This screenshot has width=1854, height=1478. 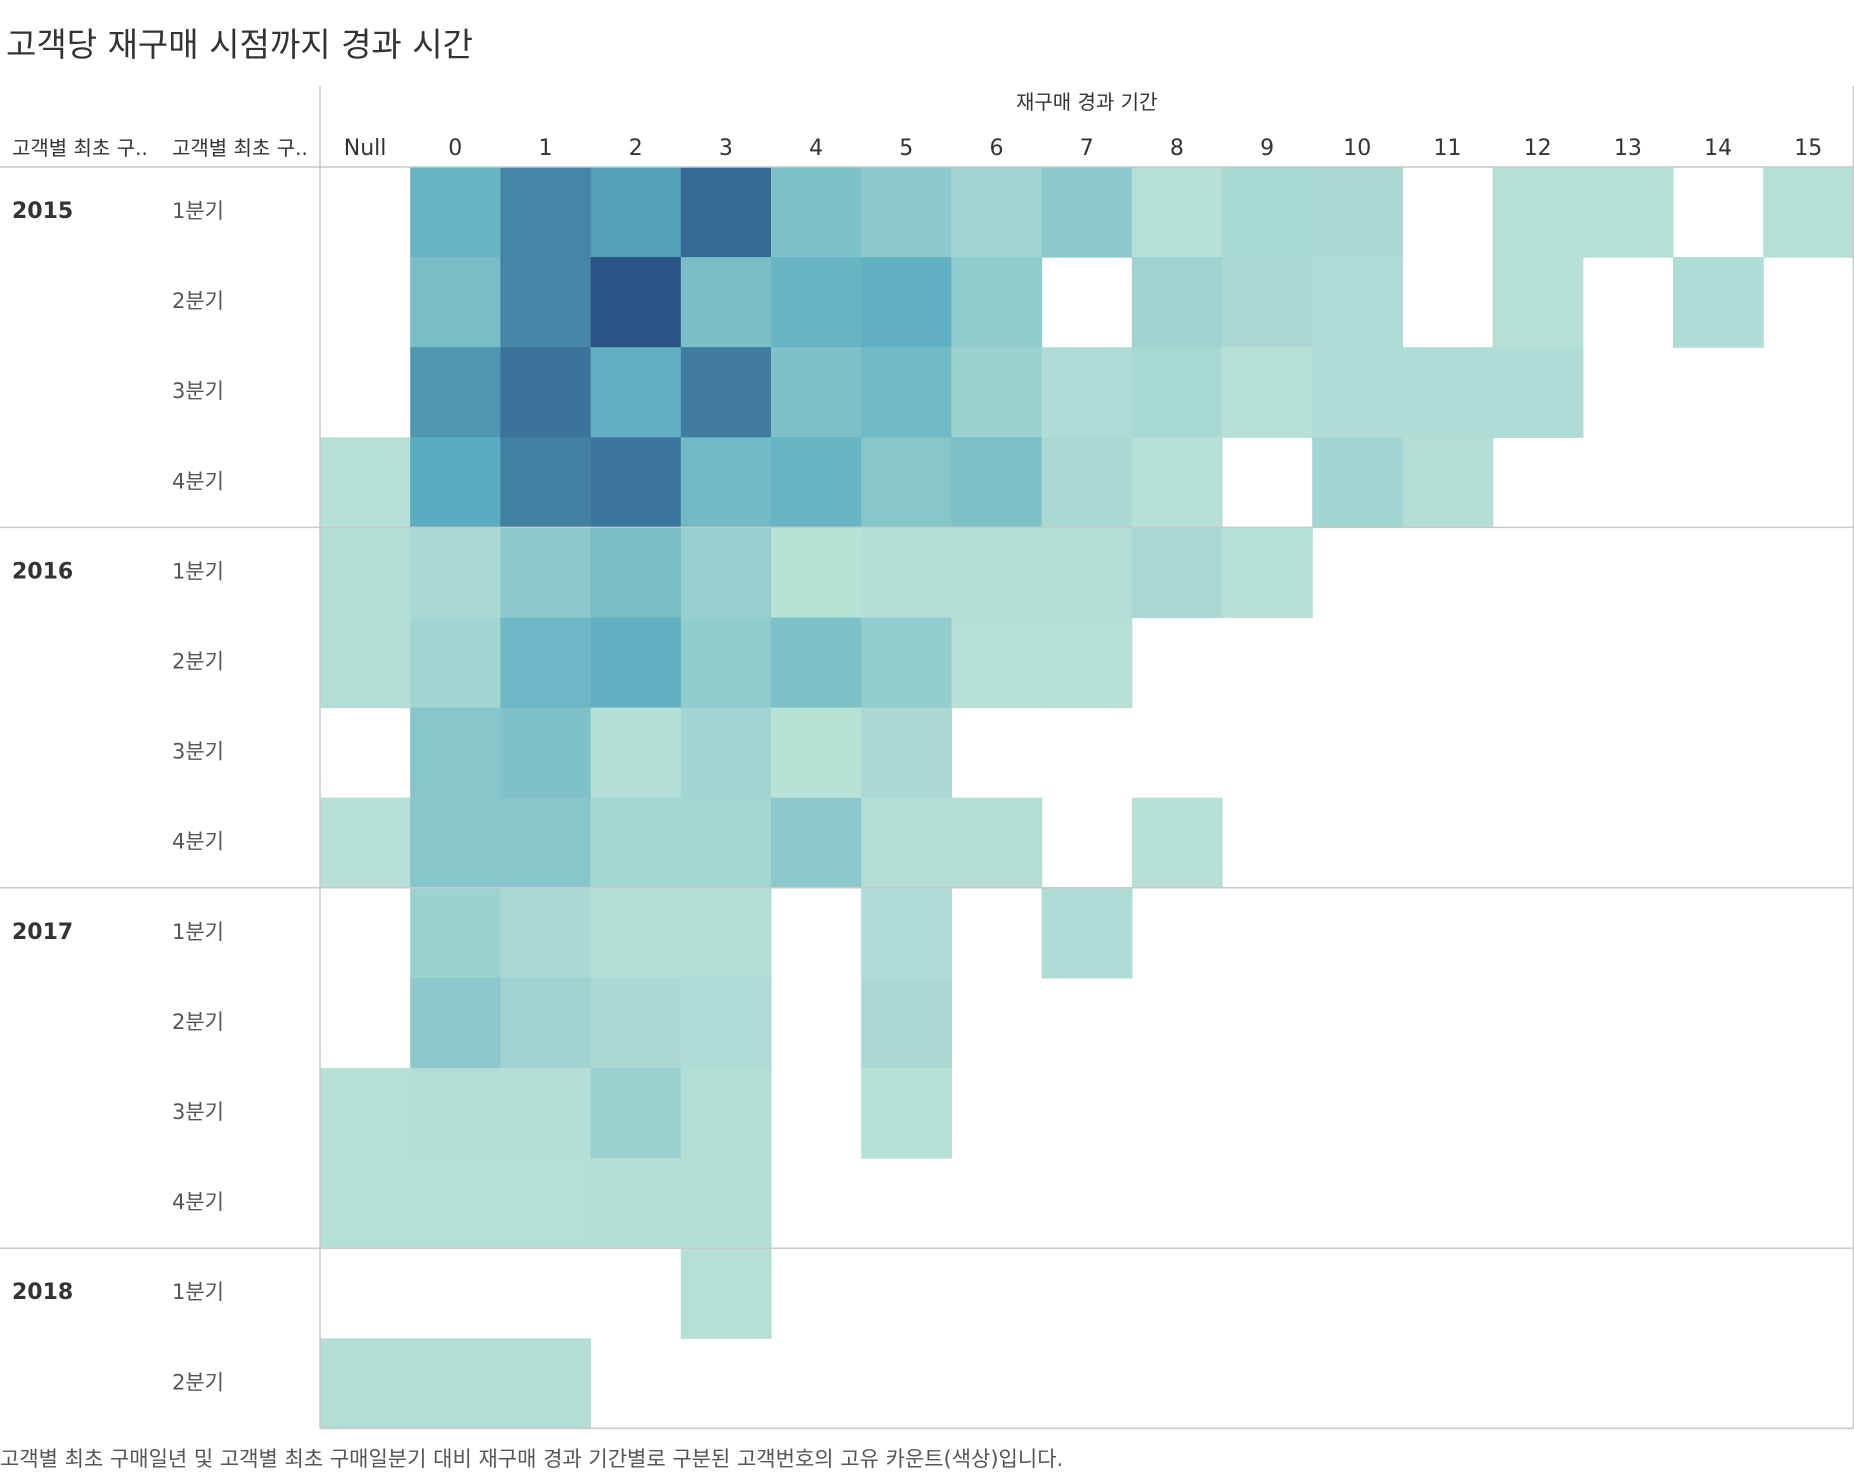 What do you see at coordinates (239, 44) in the screenshot?
I see `page-title: 고객당 재구매 시점까지 경과 시간` at bounding box center [239, 44].